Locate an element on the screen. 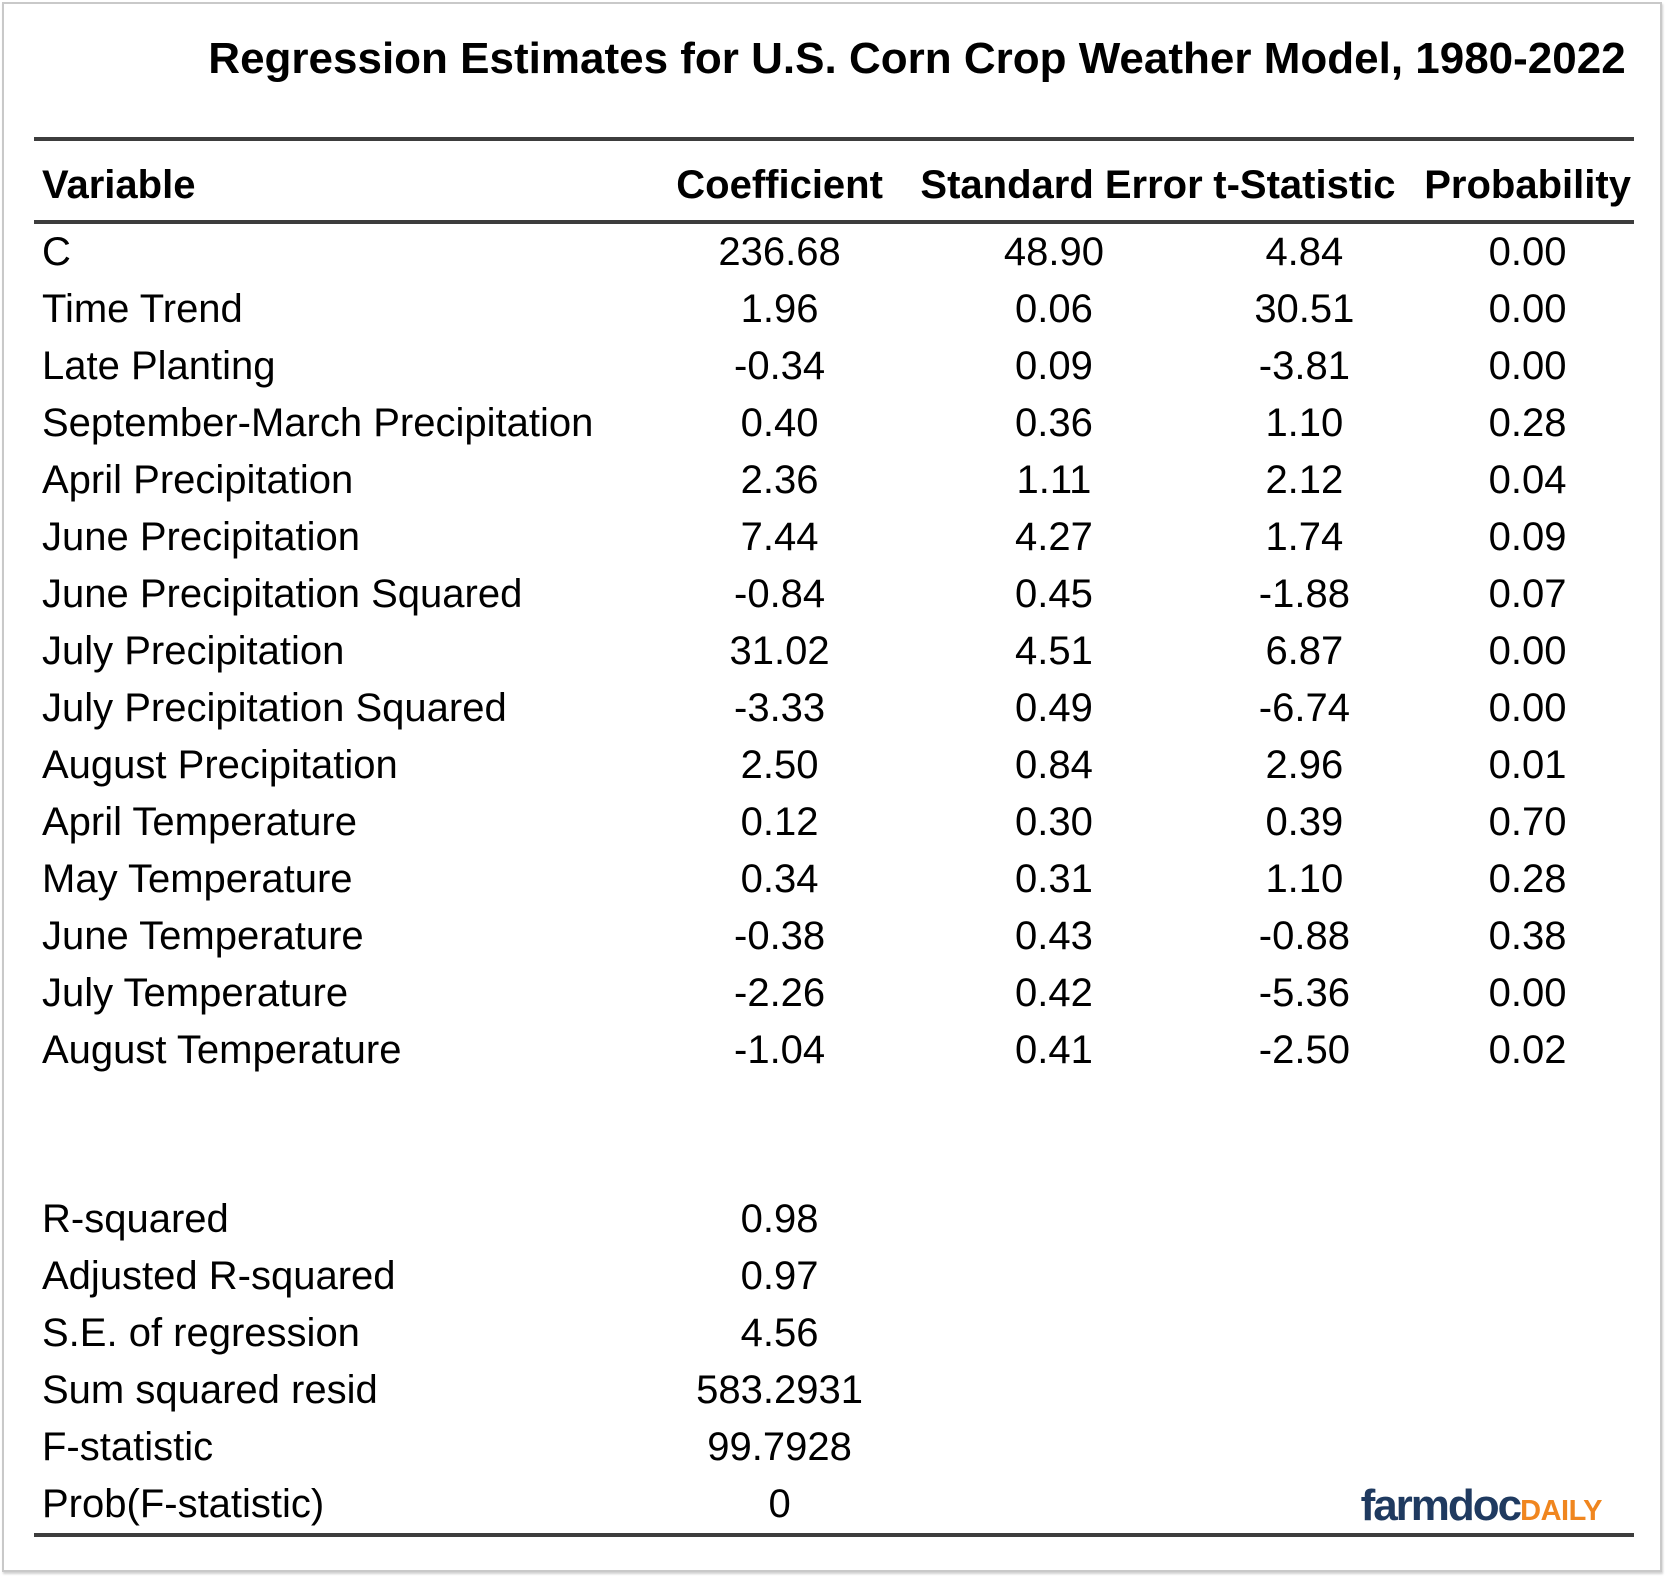 This screenshot has height=1576, width=1666. table-row: June Temperature -0.38 0.43 -0.88 0.38 is located at coordinates (834, 936).